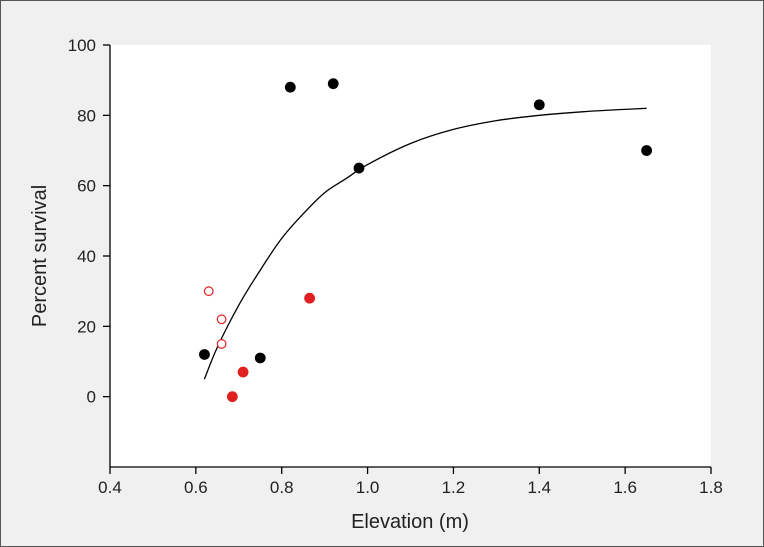  I want to click on x-ticks: 0.4 0.6 0.8 1.0 1.2 1.4 1.6 1.8, so click(410, 482).